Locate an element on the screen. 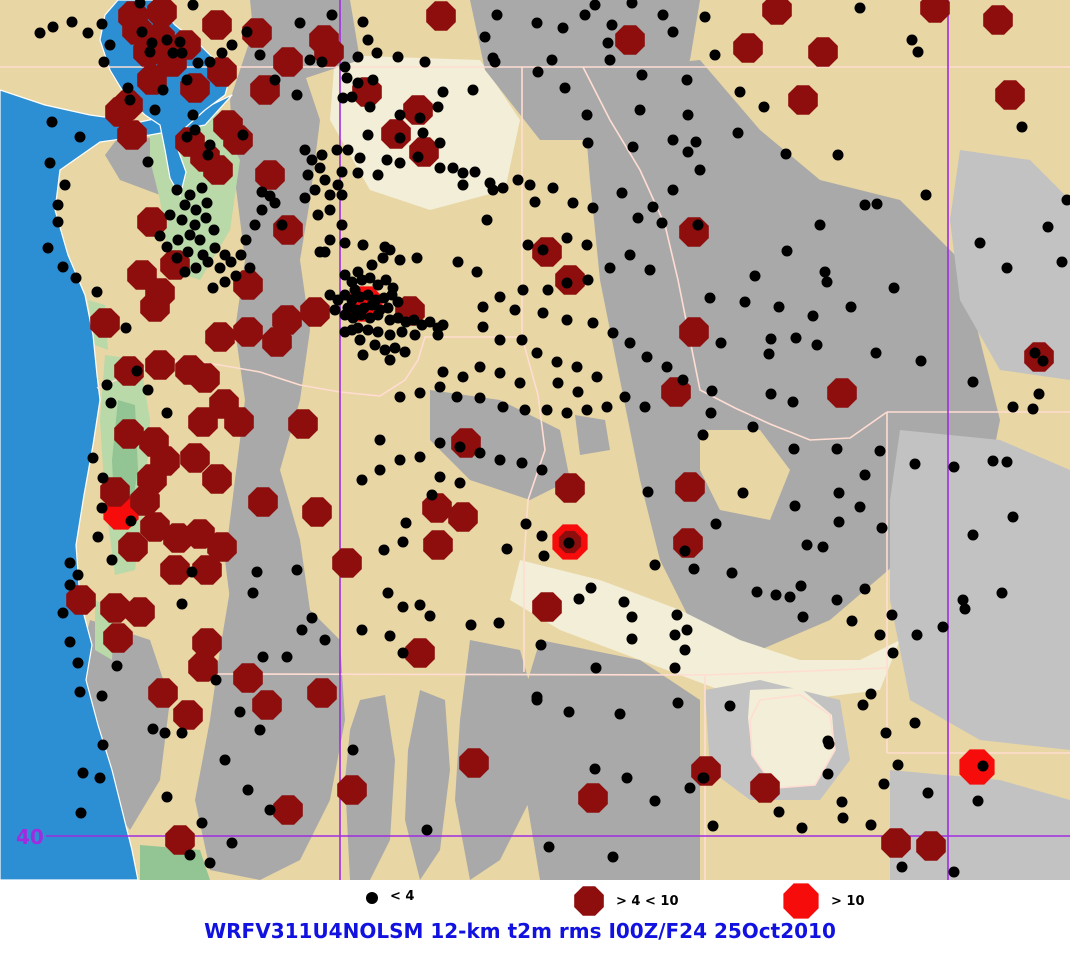  border-id-mt-divide is located at coordinates (735, 253).